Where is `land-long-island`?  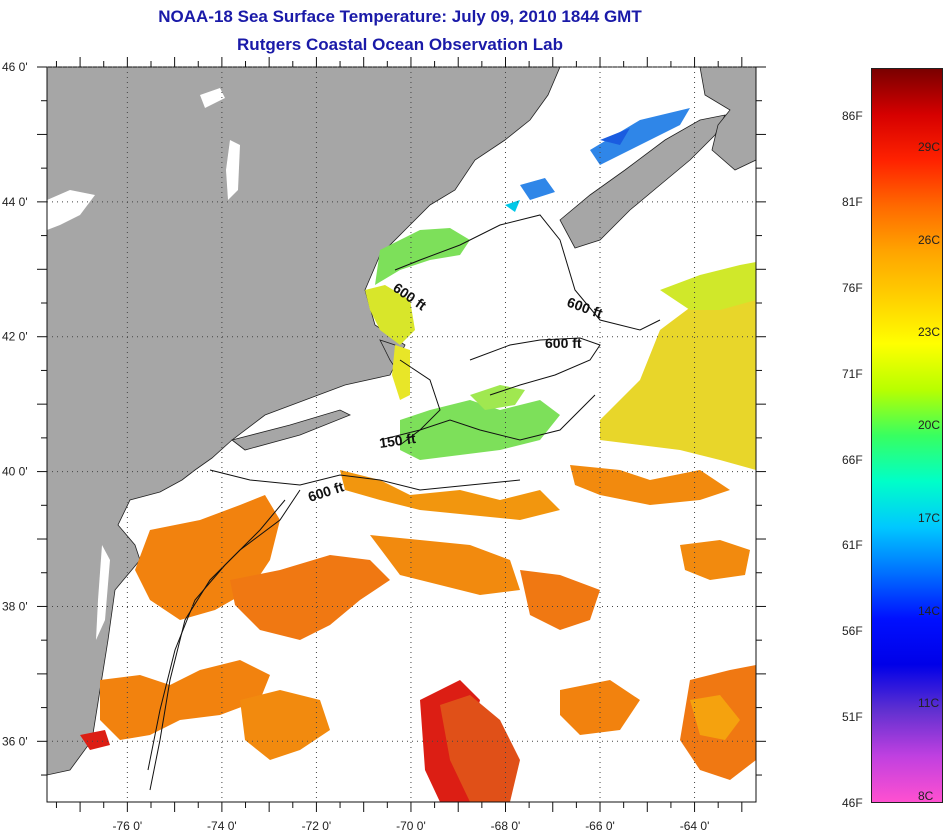
land-long-island is located at coordinates (291, 430).